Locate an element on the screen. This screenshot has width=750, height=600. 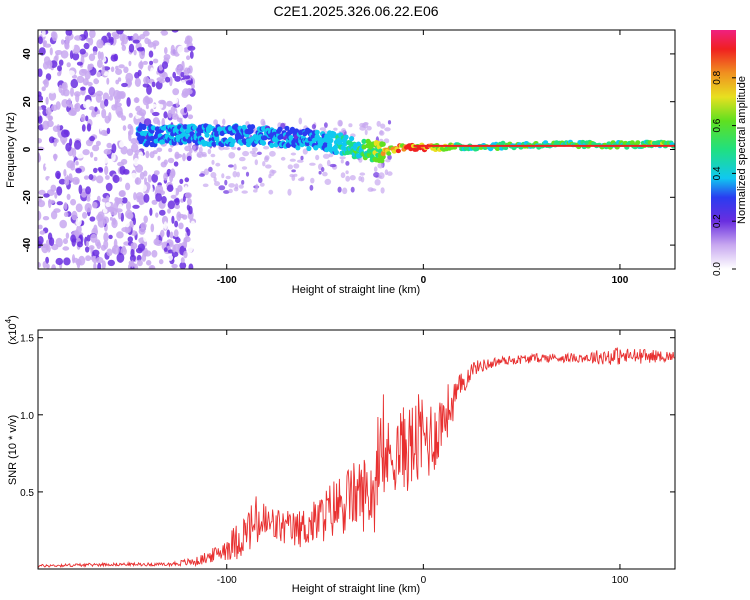
y-tick-label: 0.5 is located at coordinates (27, 493).